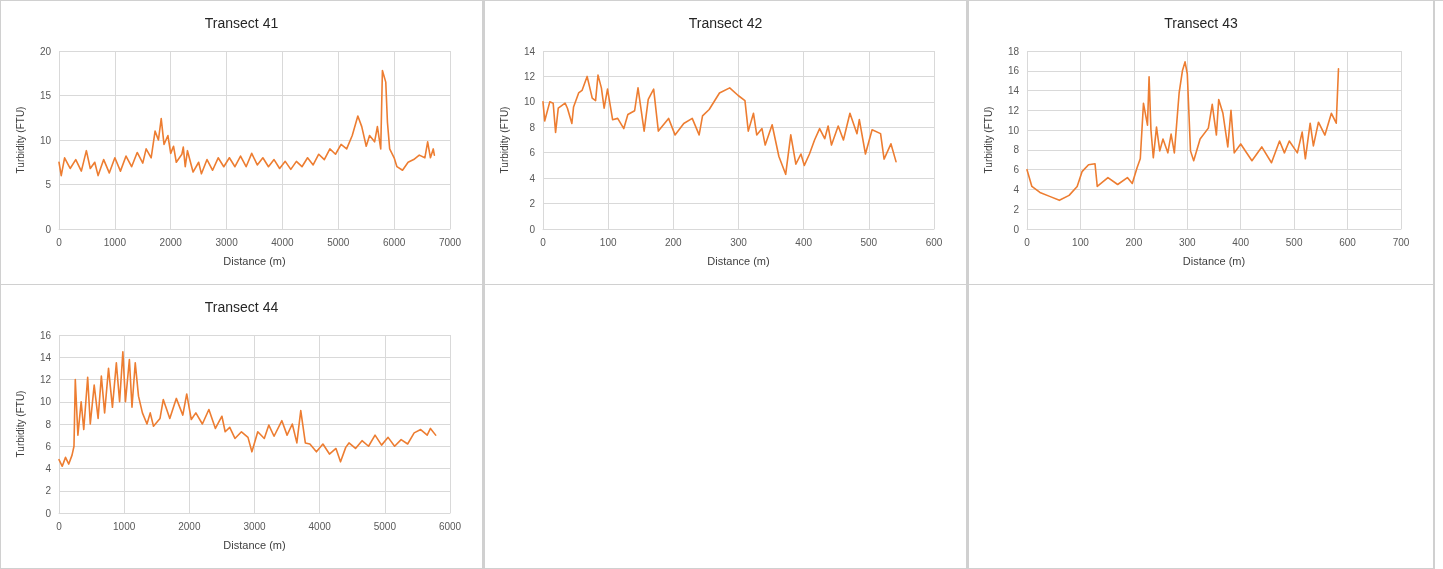  What do you see at coordinates (241, 307) in the screenshot?
I see `chart-title: Transect 44` at bounding box center [241, 307].